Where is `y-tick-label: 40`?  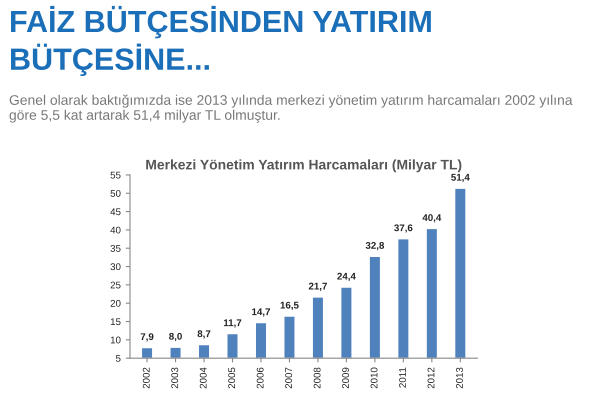
y-tick-label: 40 is located at coordinates (115, 230).